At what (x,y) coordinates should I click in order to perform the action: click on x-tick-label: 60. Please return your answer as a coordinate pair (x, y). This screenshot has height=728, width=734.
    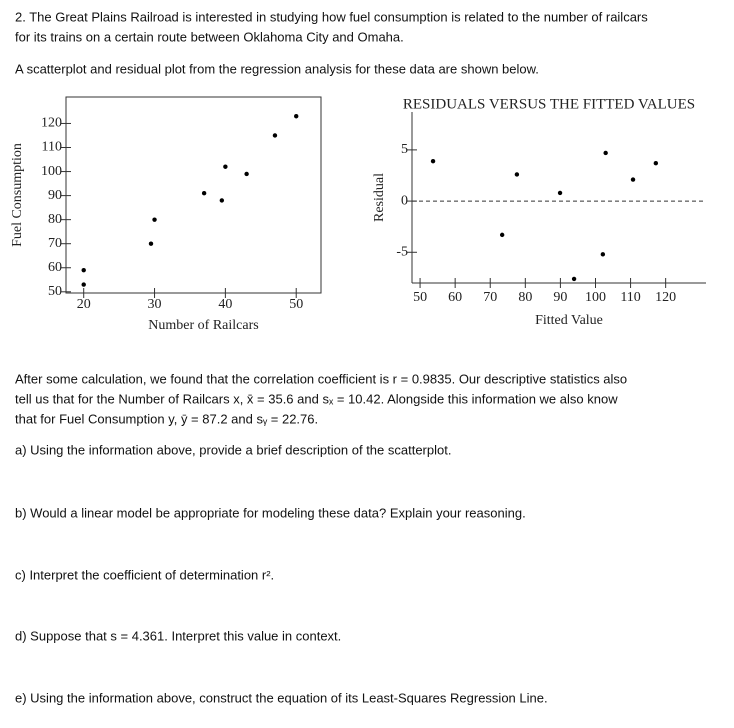
    Looking at the image, I should click on (455, 297).